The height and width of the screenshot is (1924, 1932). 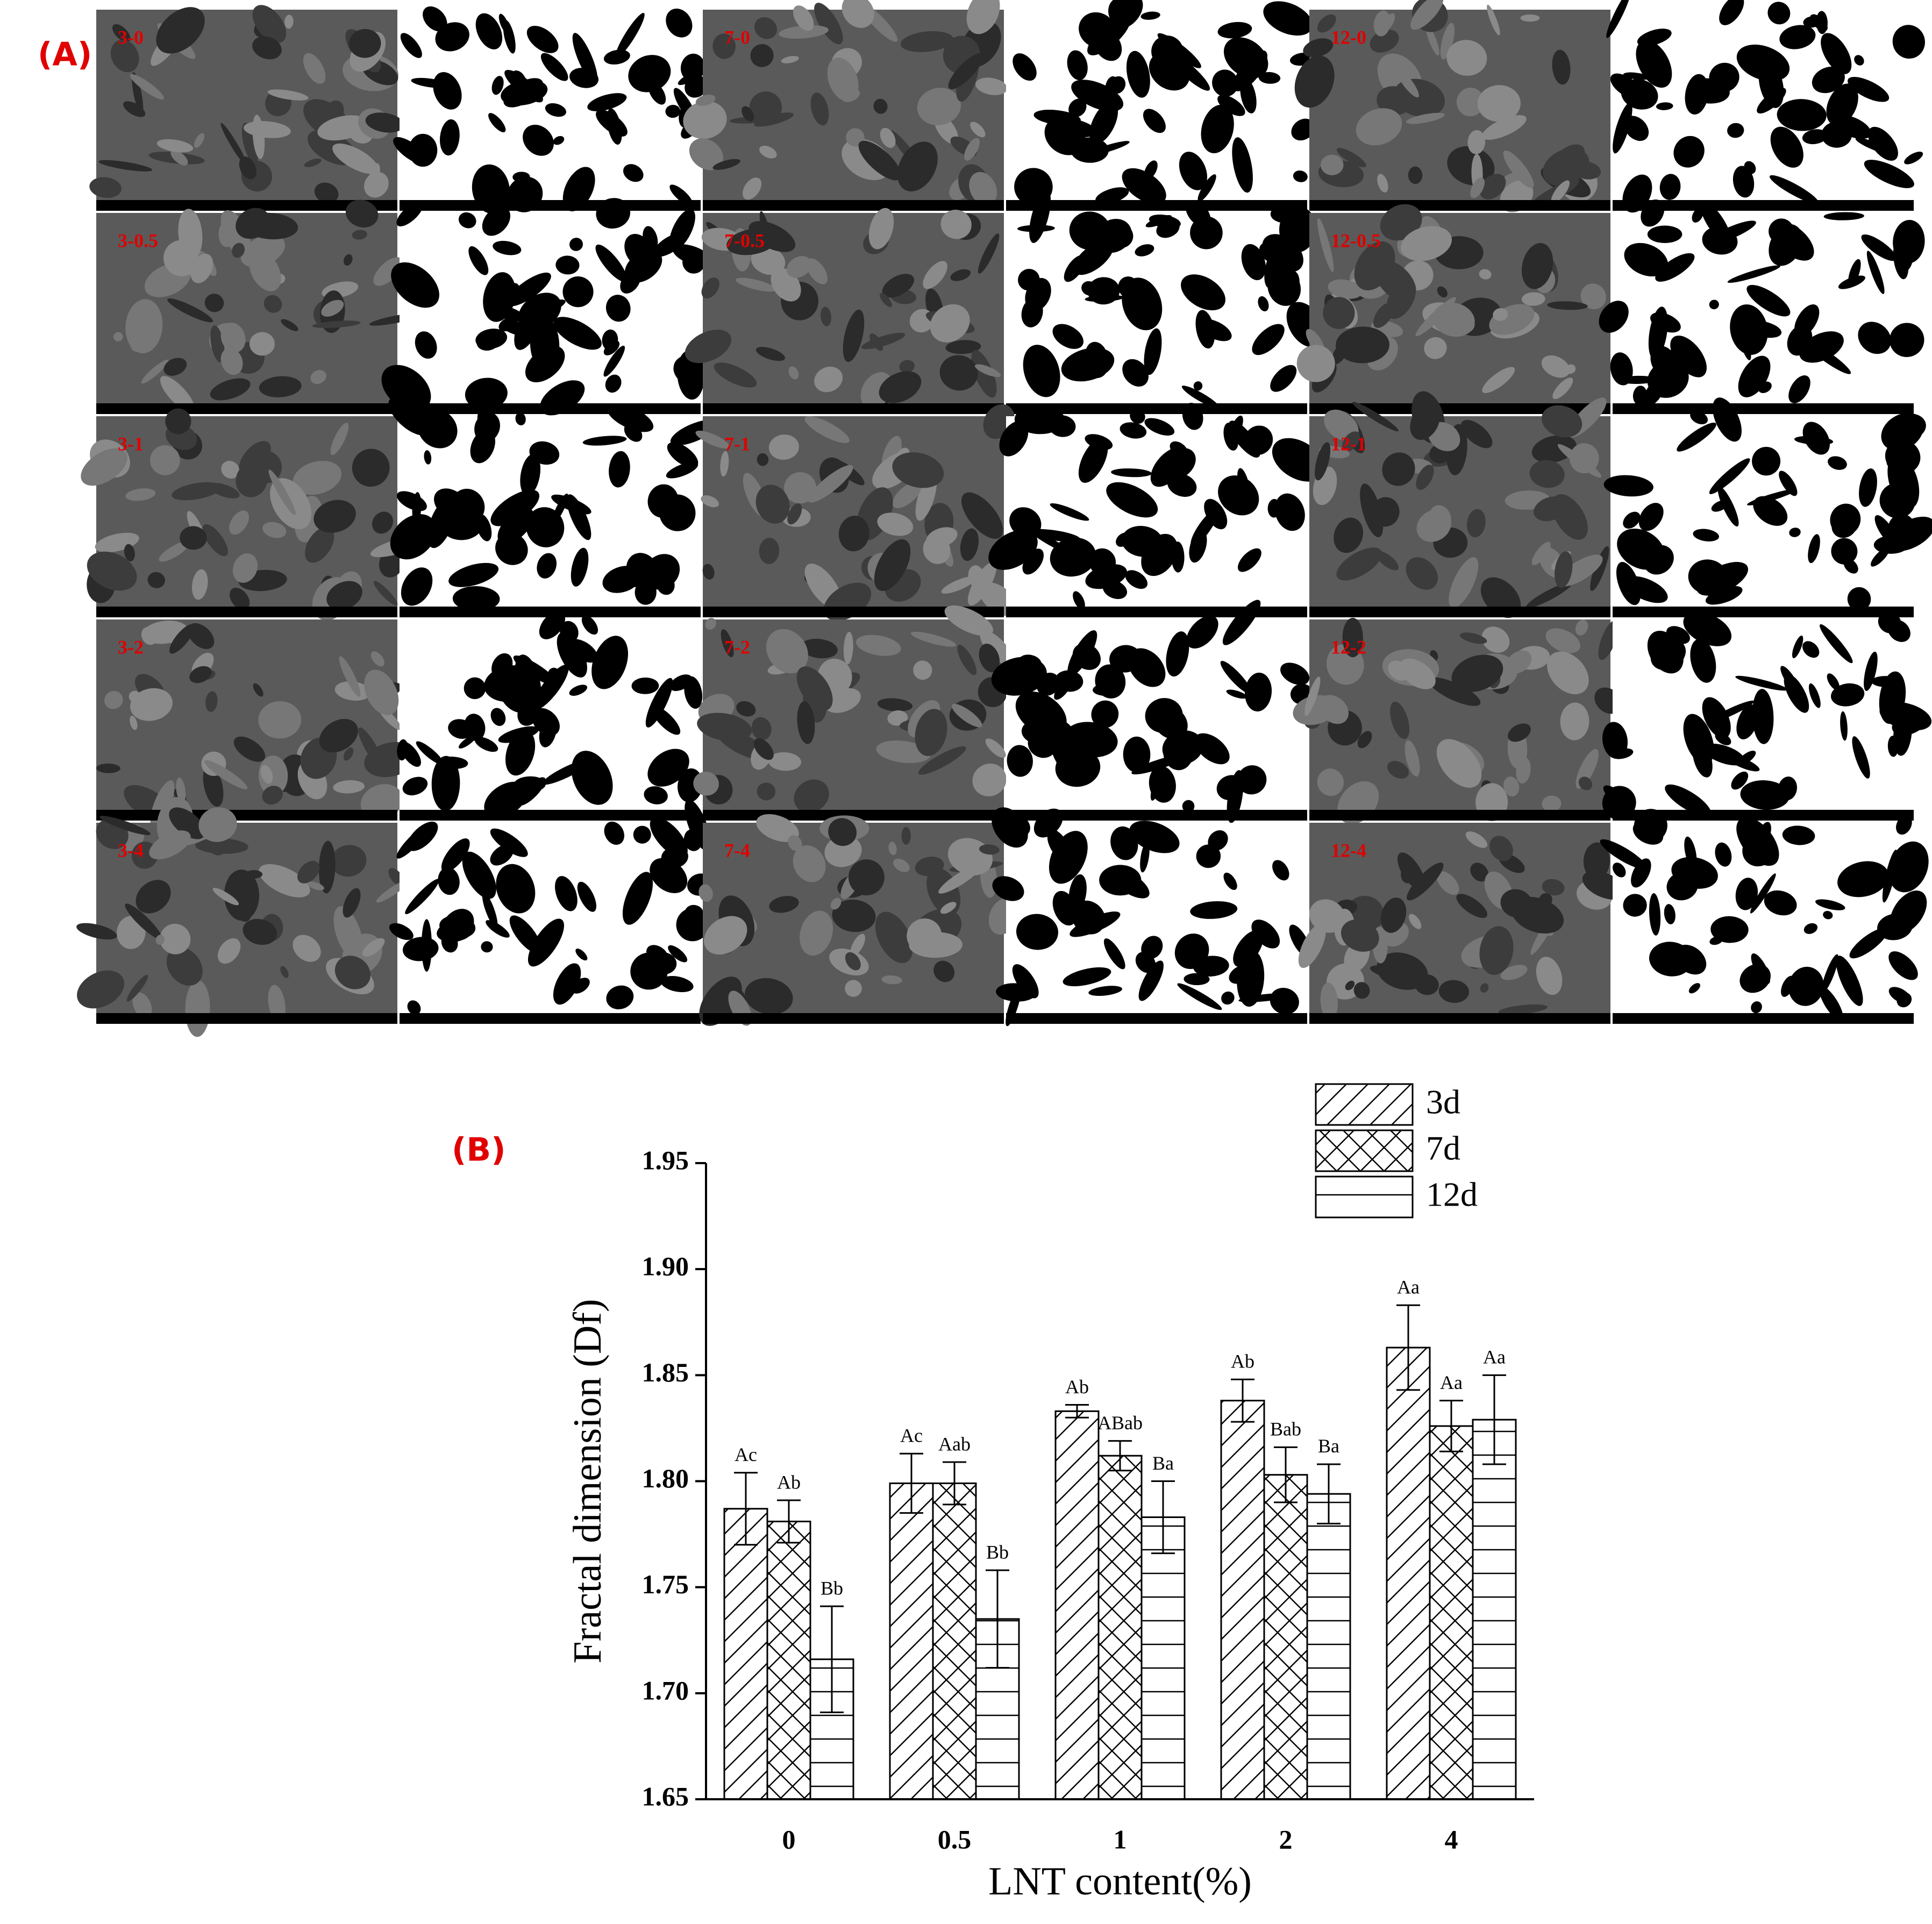 I want to click on significance-label: Ba, so click(x=1163, y=1463).